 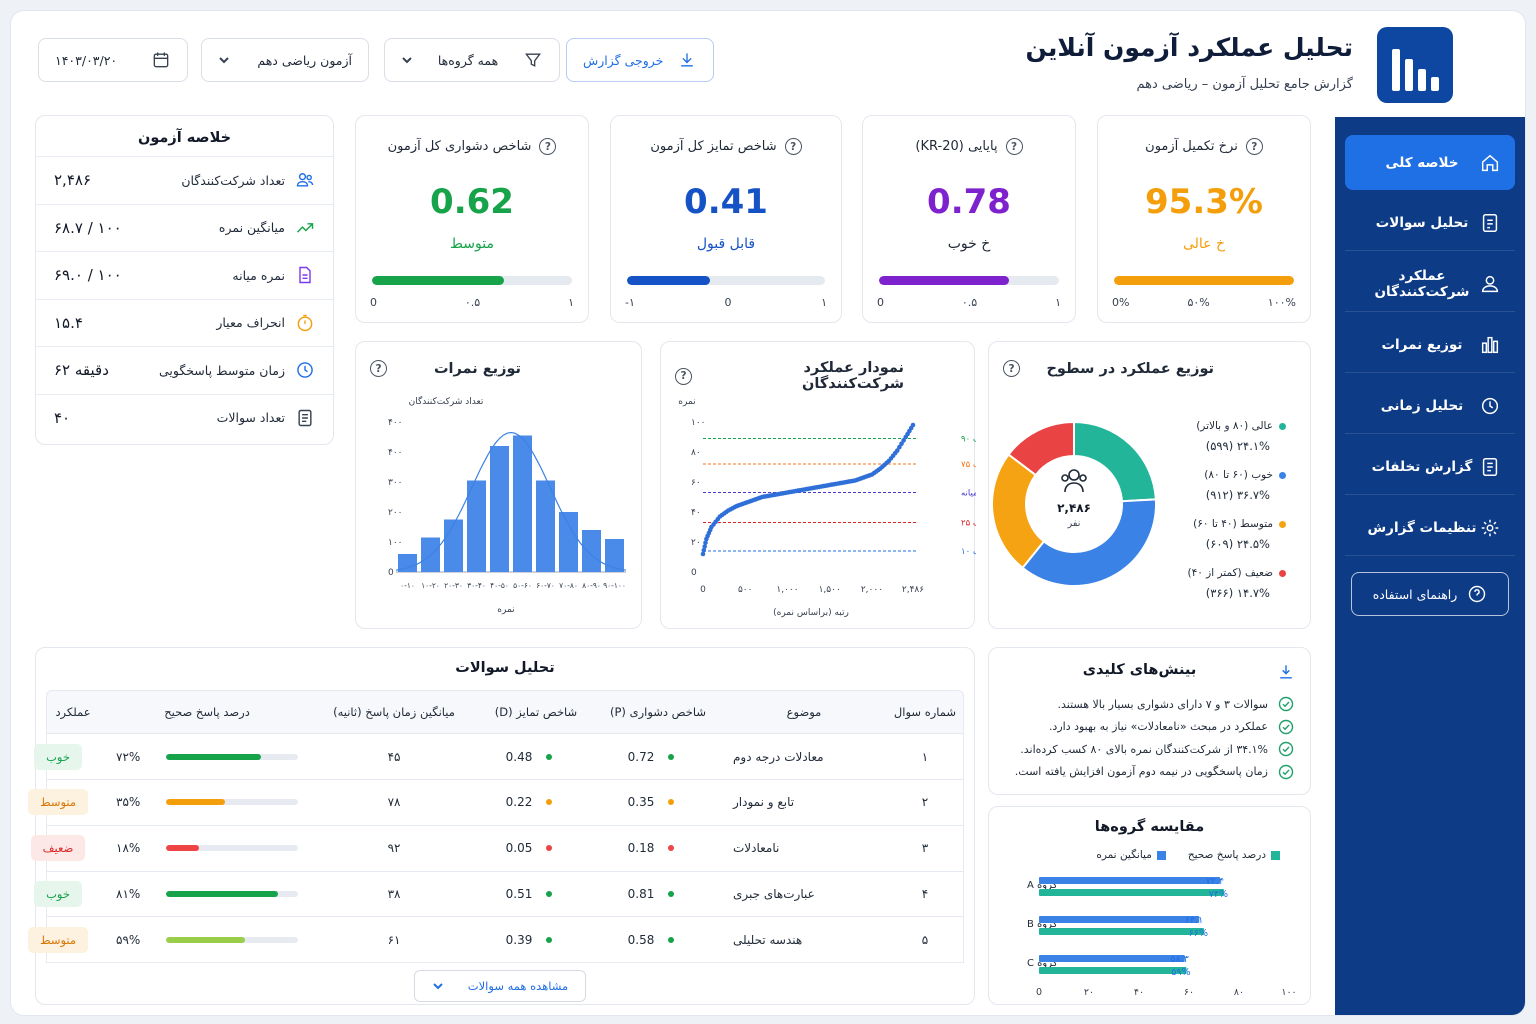 What do you see at coordinates (1422, 345) in the screenshot?
I see `sidebar-item-label: توزیع نمرات` at bounding box center [1422, 345].